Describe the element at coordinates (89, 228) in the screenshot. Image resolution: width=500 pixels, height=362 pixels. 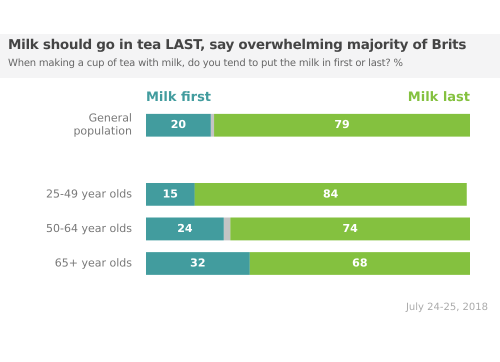
I see `y-tick-label: 50-64 year olds` at that location.